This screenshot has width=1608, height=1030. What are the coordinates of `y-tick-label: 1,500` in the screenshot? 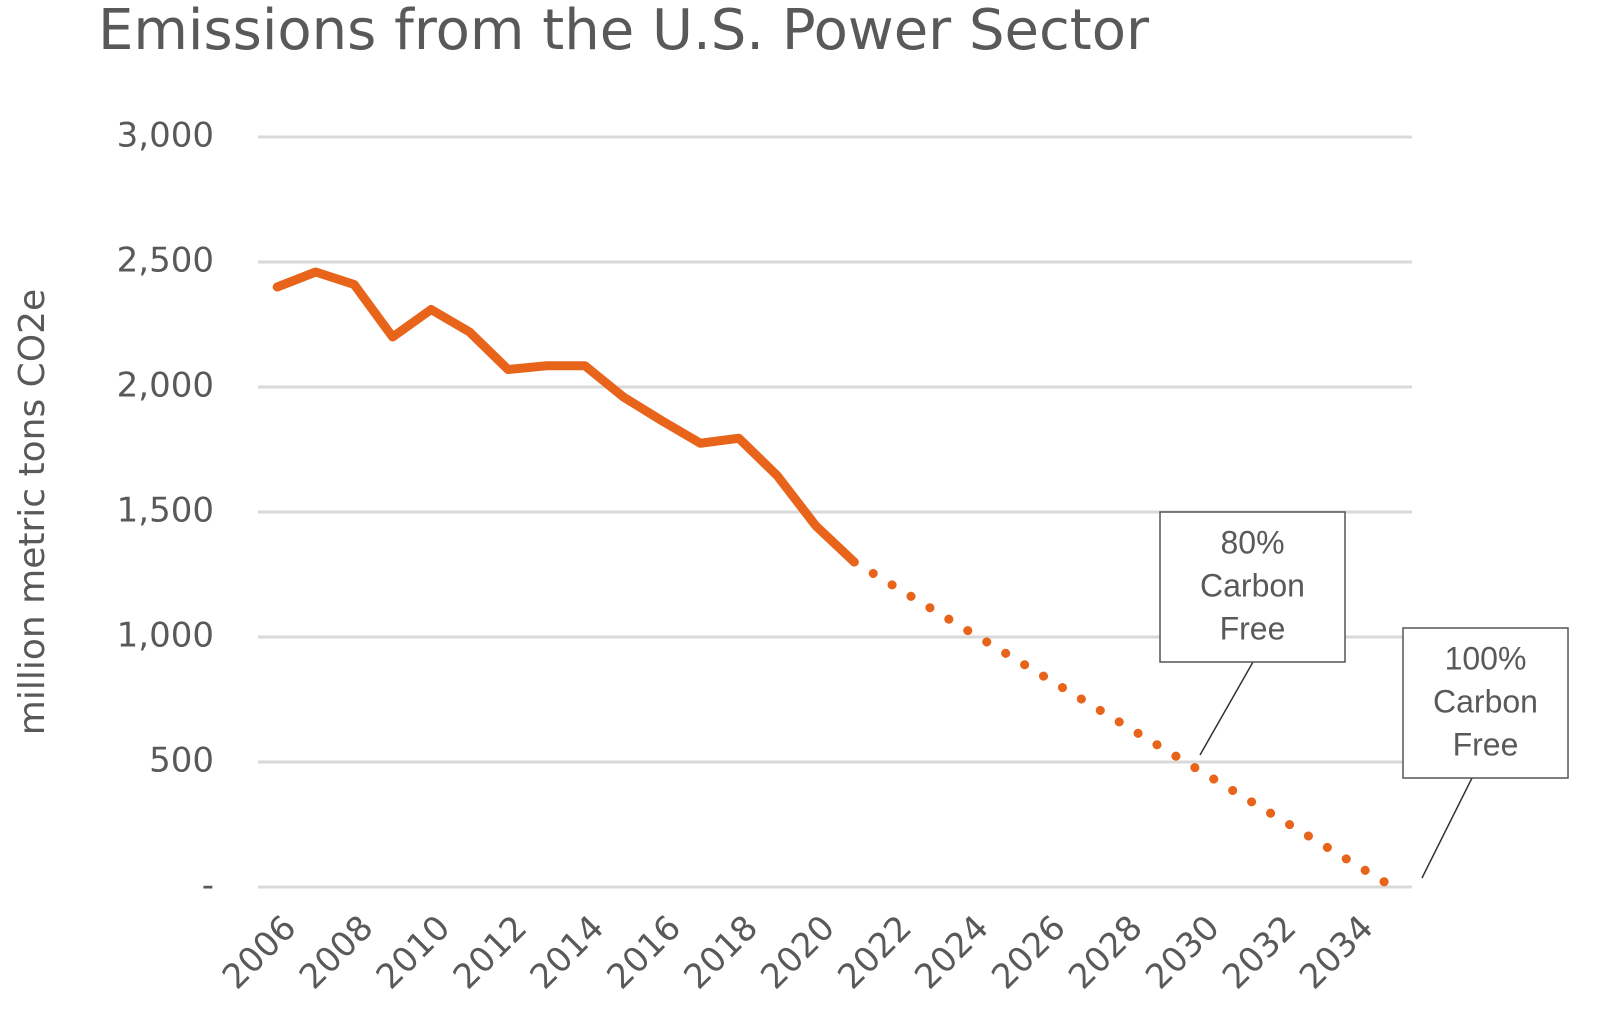 It's located at (165, 511).